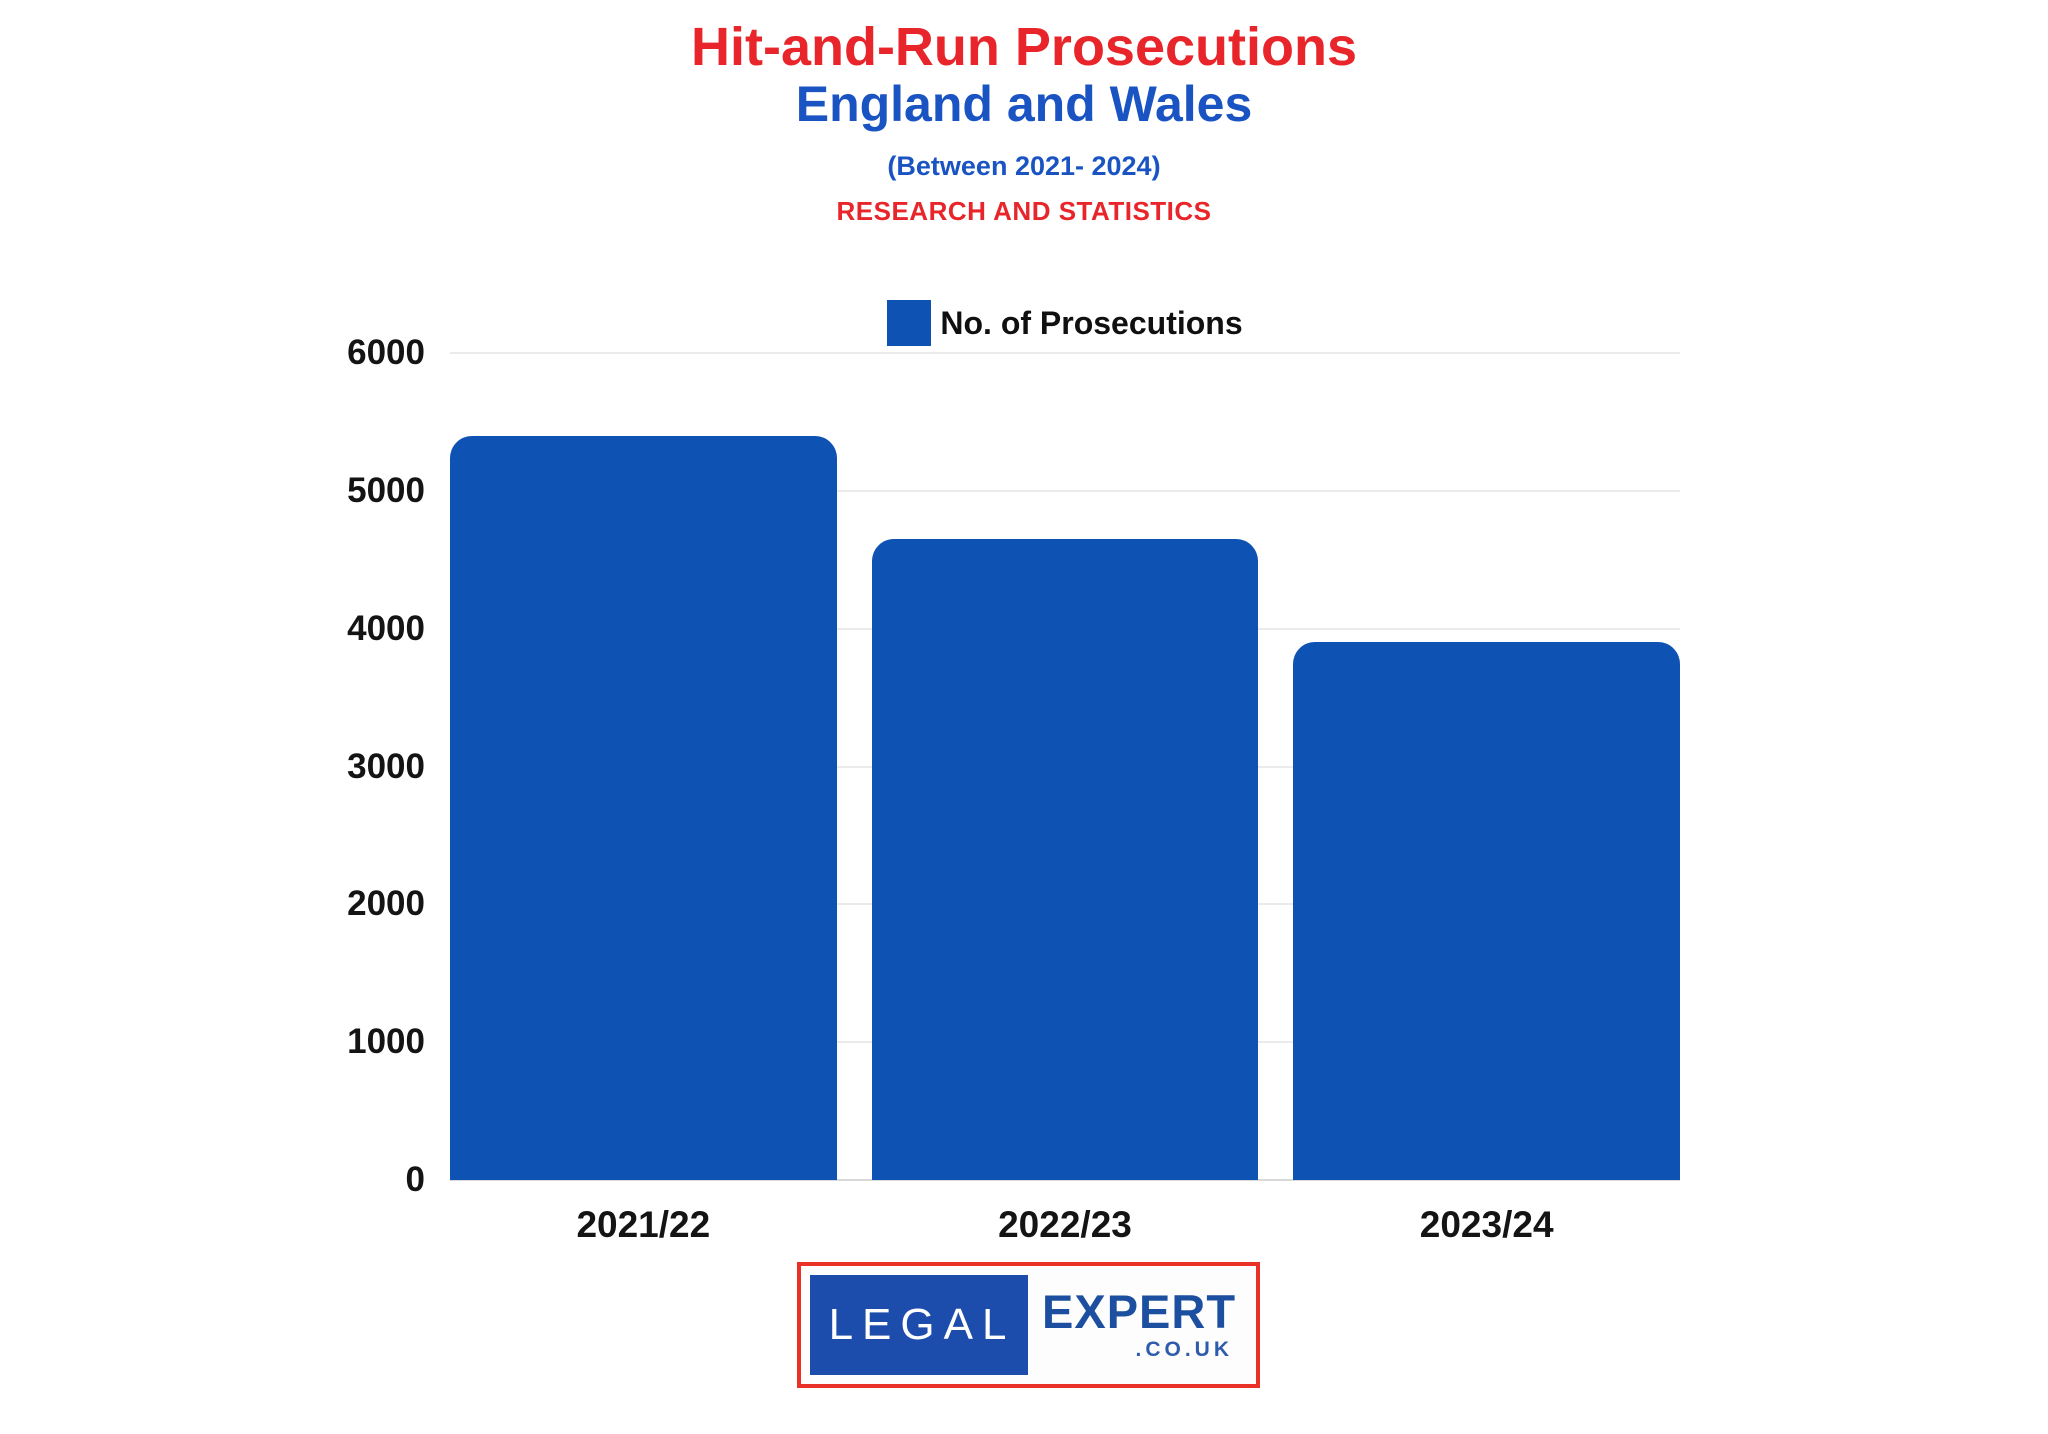 Image resolution: width=2048 pixels, height=1434 pixels. I want to click on legal-expert-logo: LEGAL EXPERT .CO.UK, so click(1028, 1325).